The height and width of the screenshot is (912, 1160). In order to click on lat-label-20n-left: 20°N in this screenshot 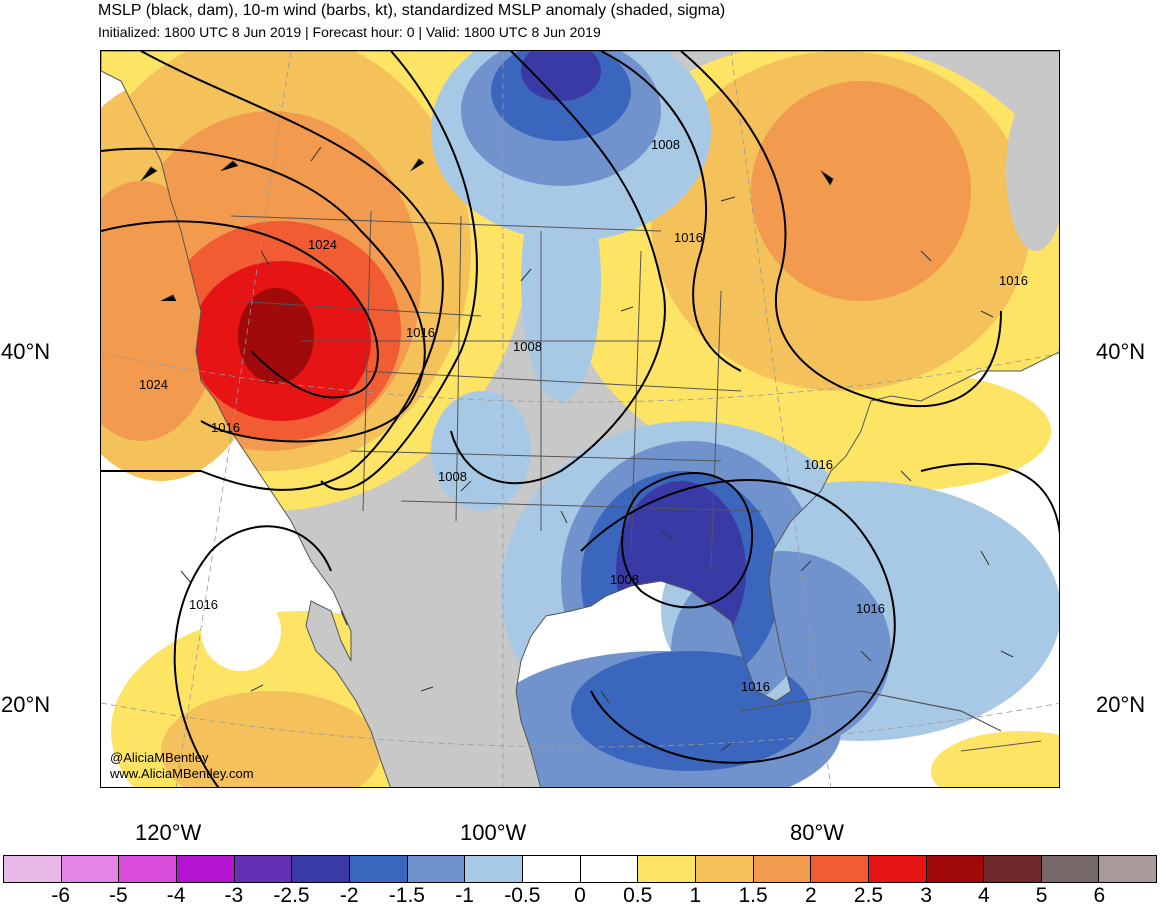, I will do `click(26, 704)`.